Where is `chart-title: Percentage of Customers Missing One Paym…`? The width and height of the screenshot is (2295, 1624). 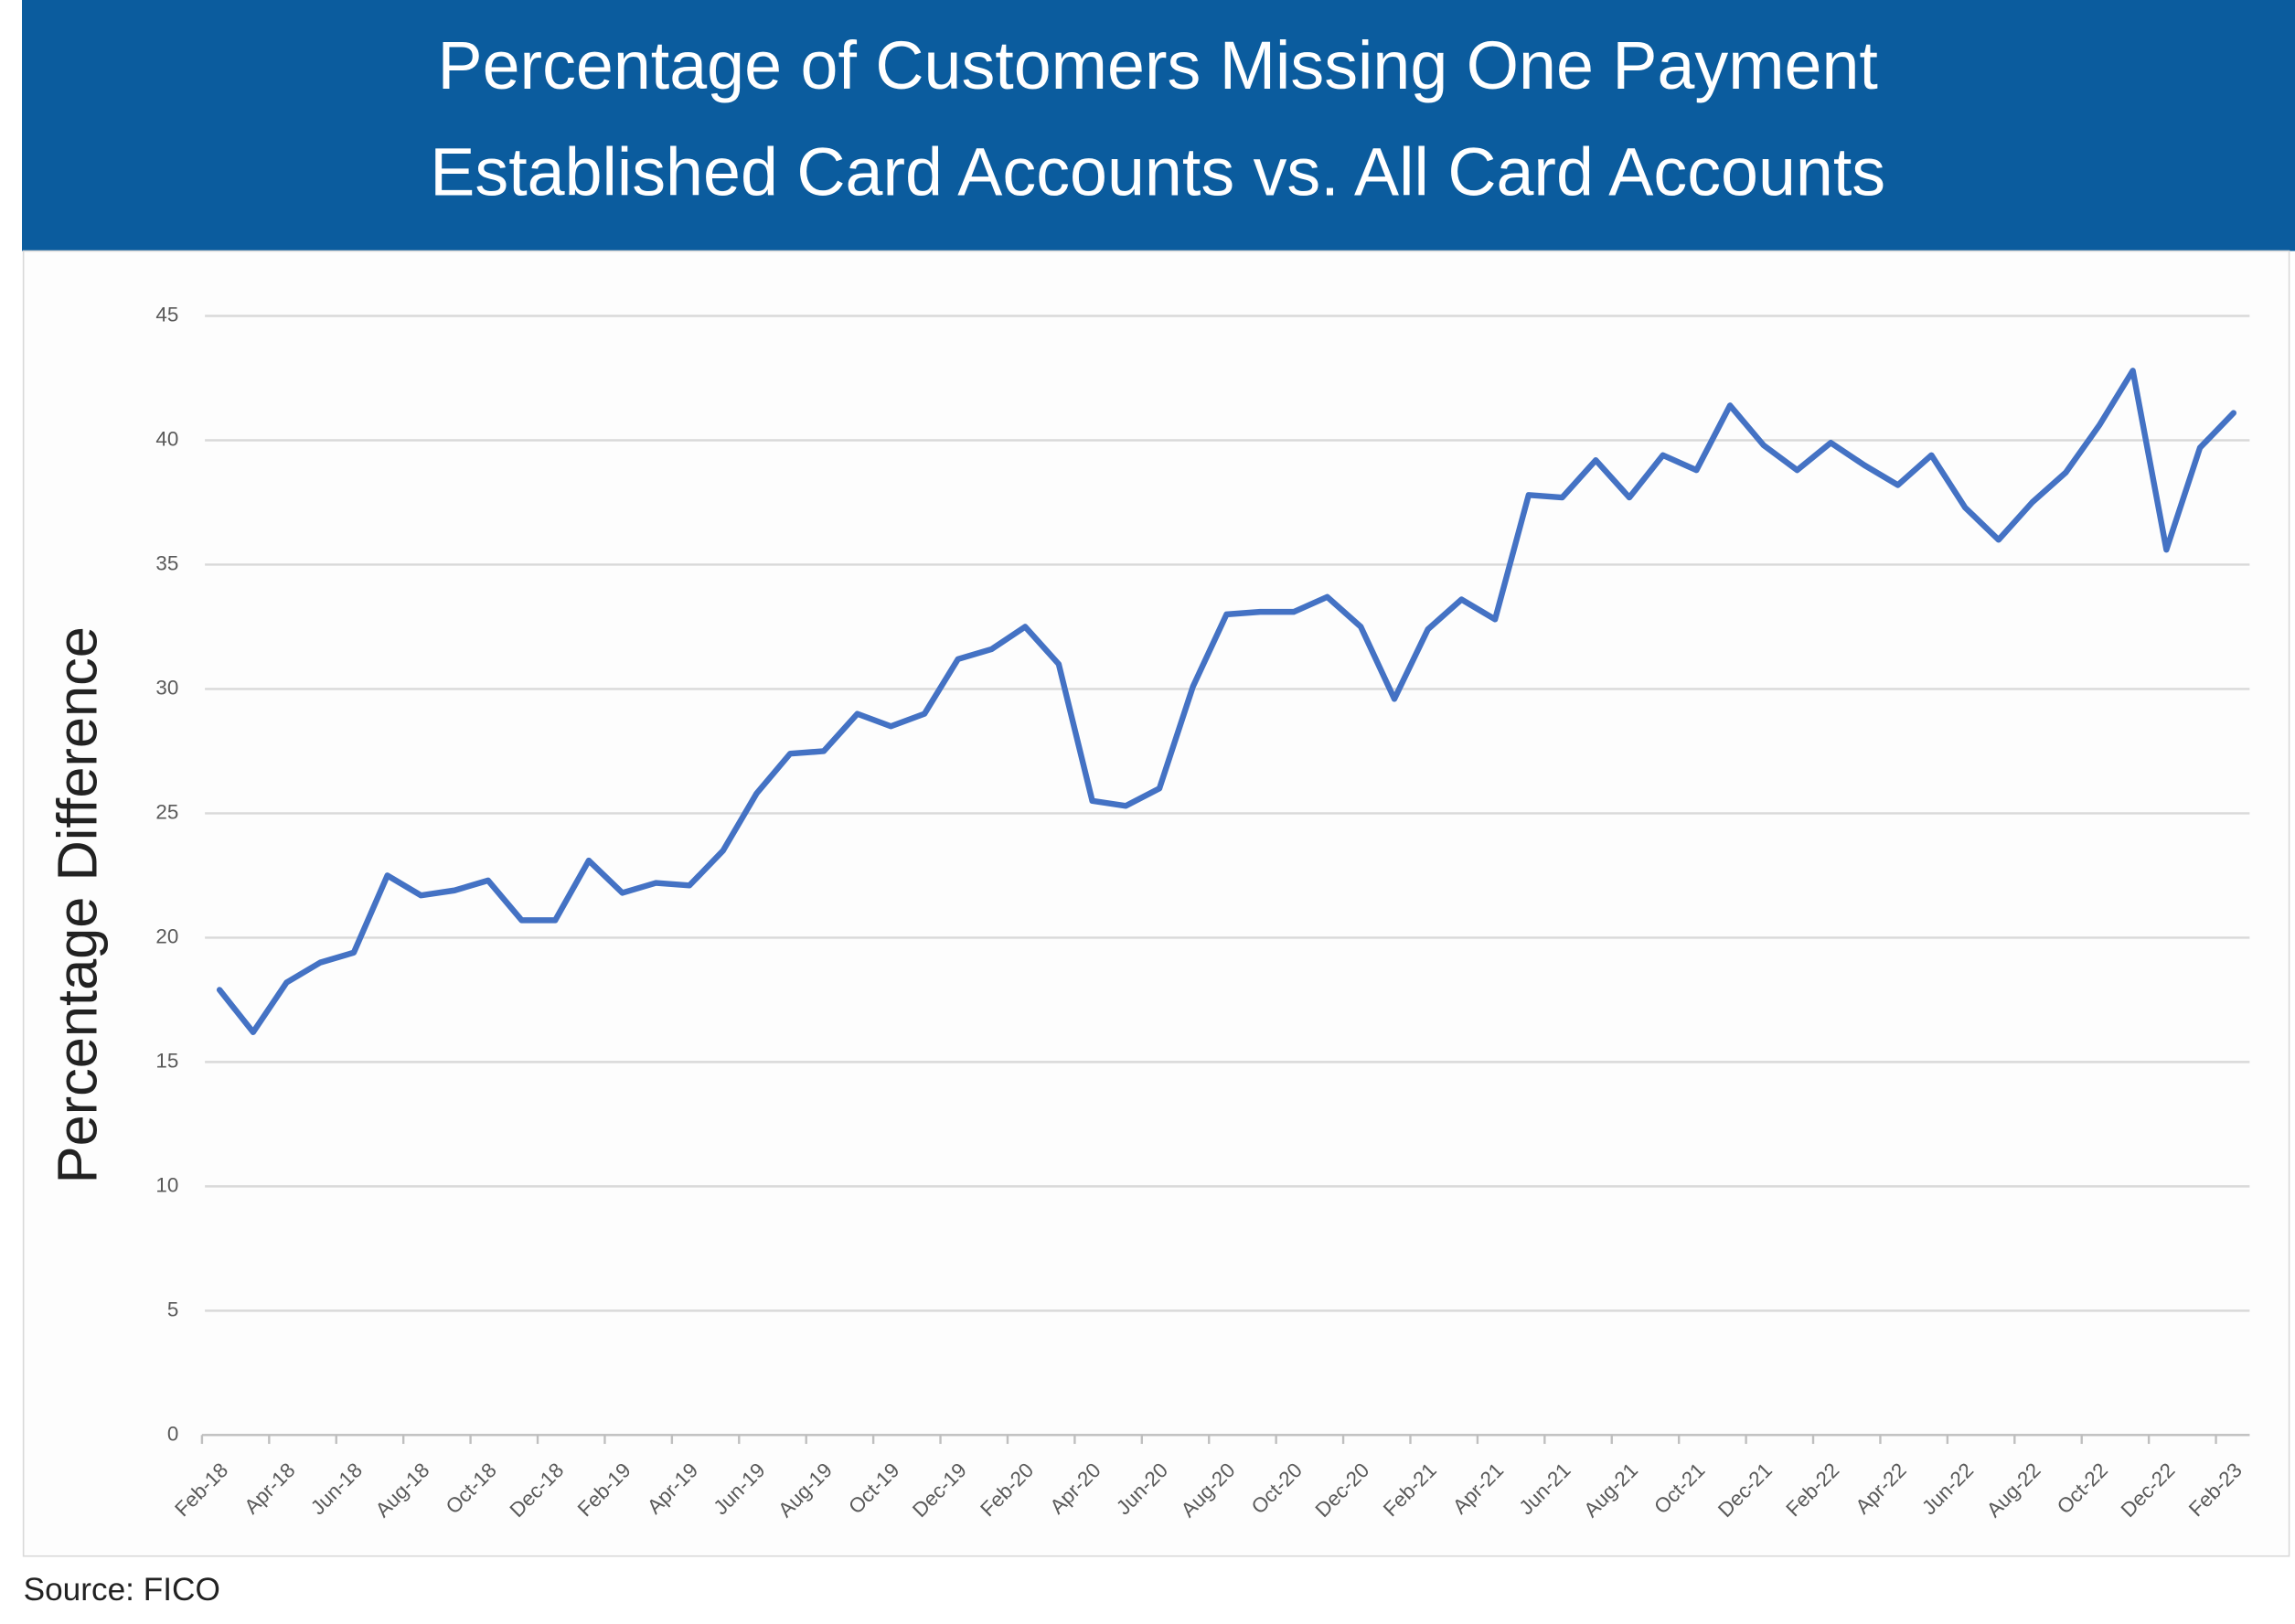
chart-title: Percentage of Customers Missing One Paym… is located at coordinates (1158, 65).